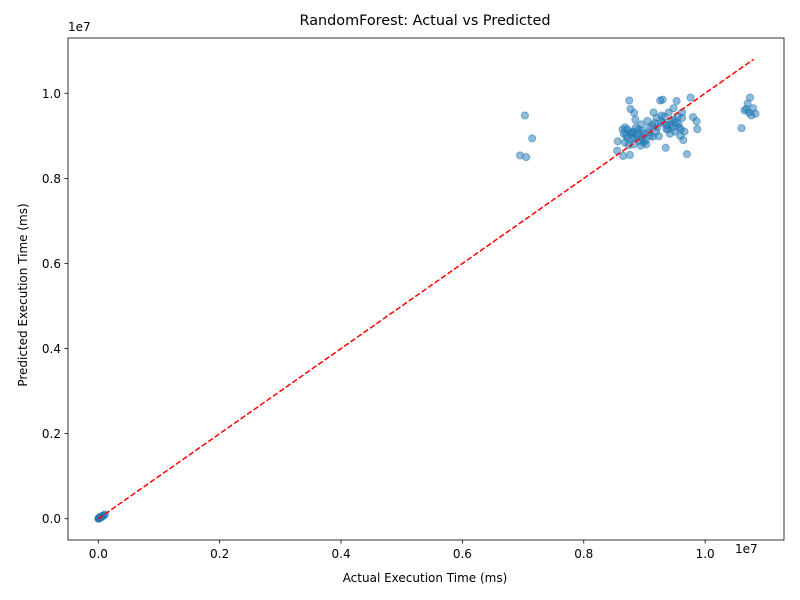 The height and width of the screenshot is (600, 800). Describe the element at coordinates (746, 549) in the screenshot. I see `x-axis-offset-label: 1e7` at that location.